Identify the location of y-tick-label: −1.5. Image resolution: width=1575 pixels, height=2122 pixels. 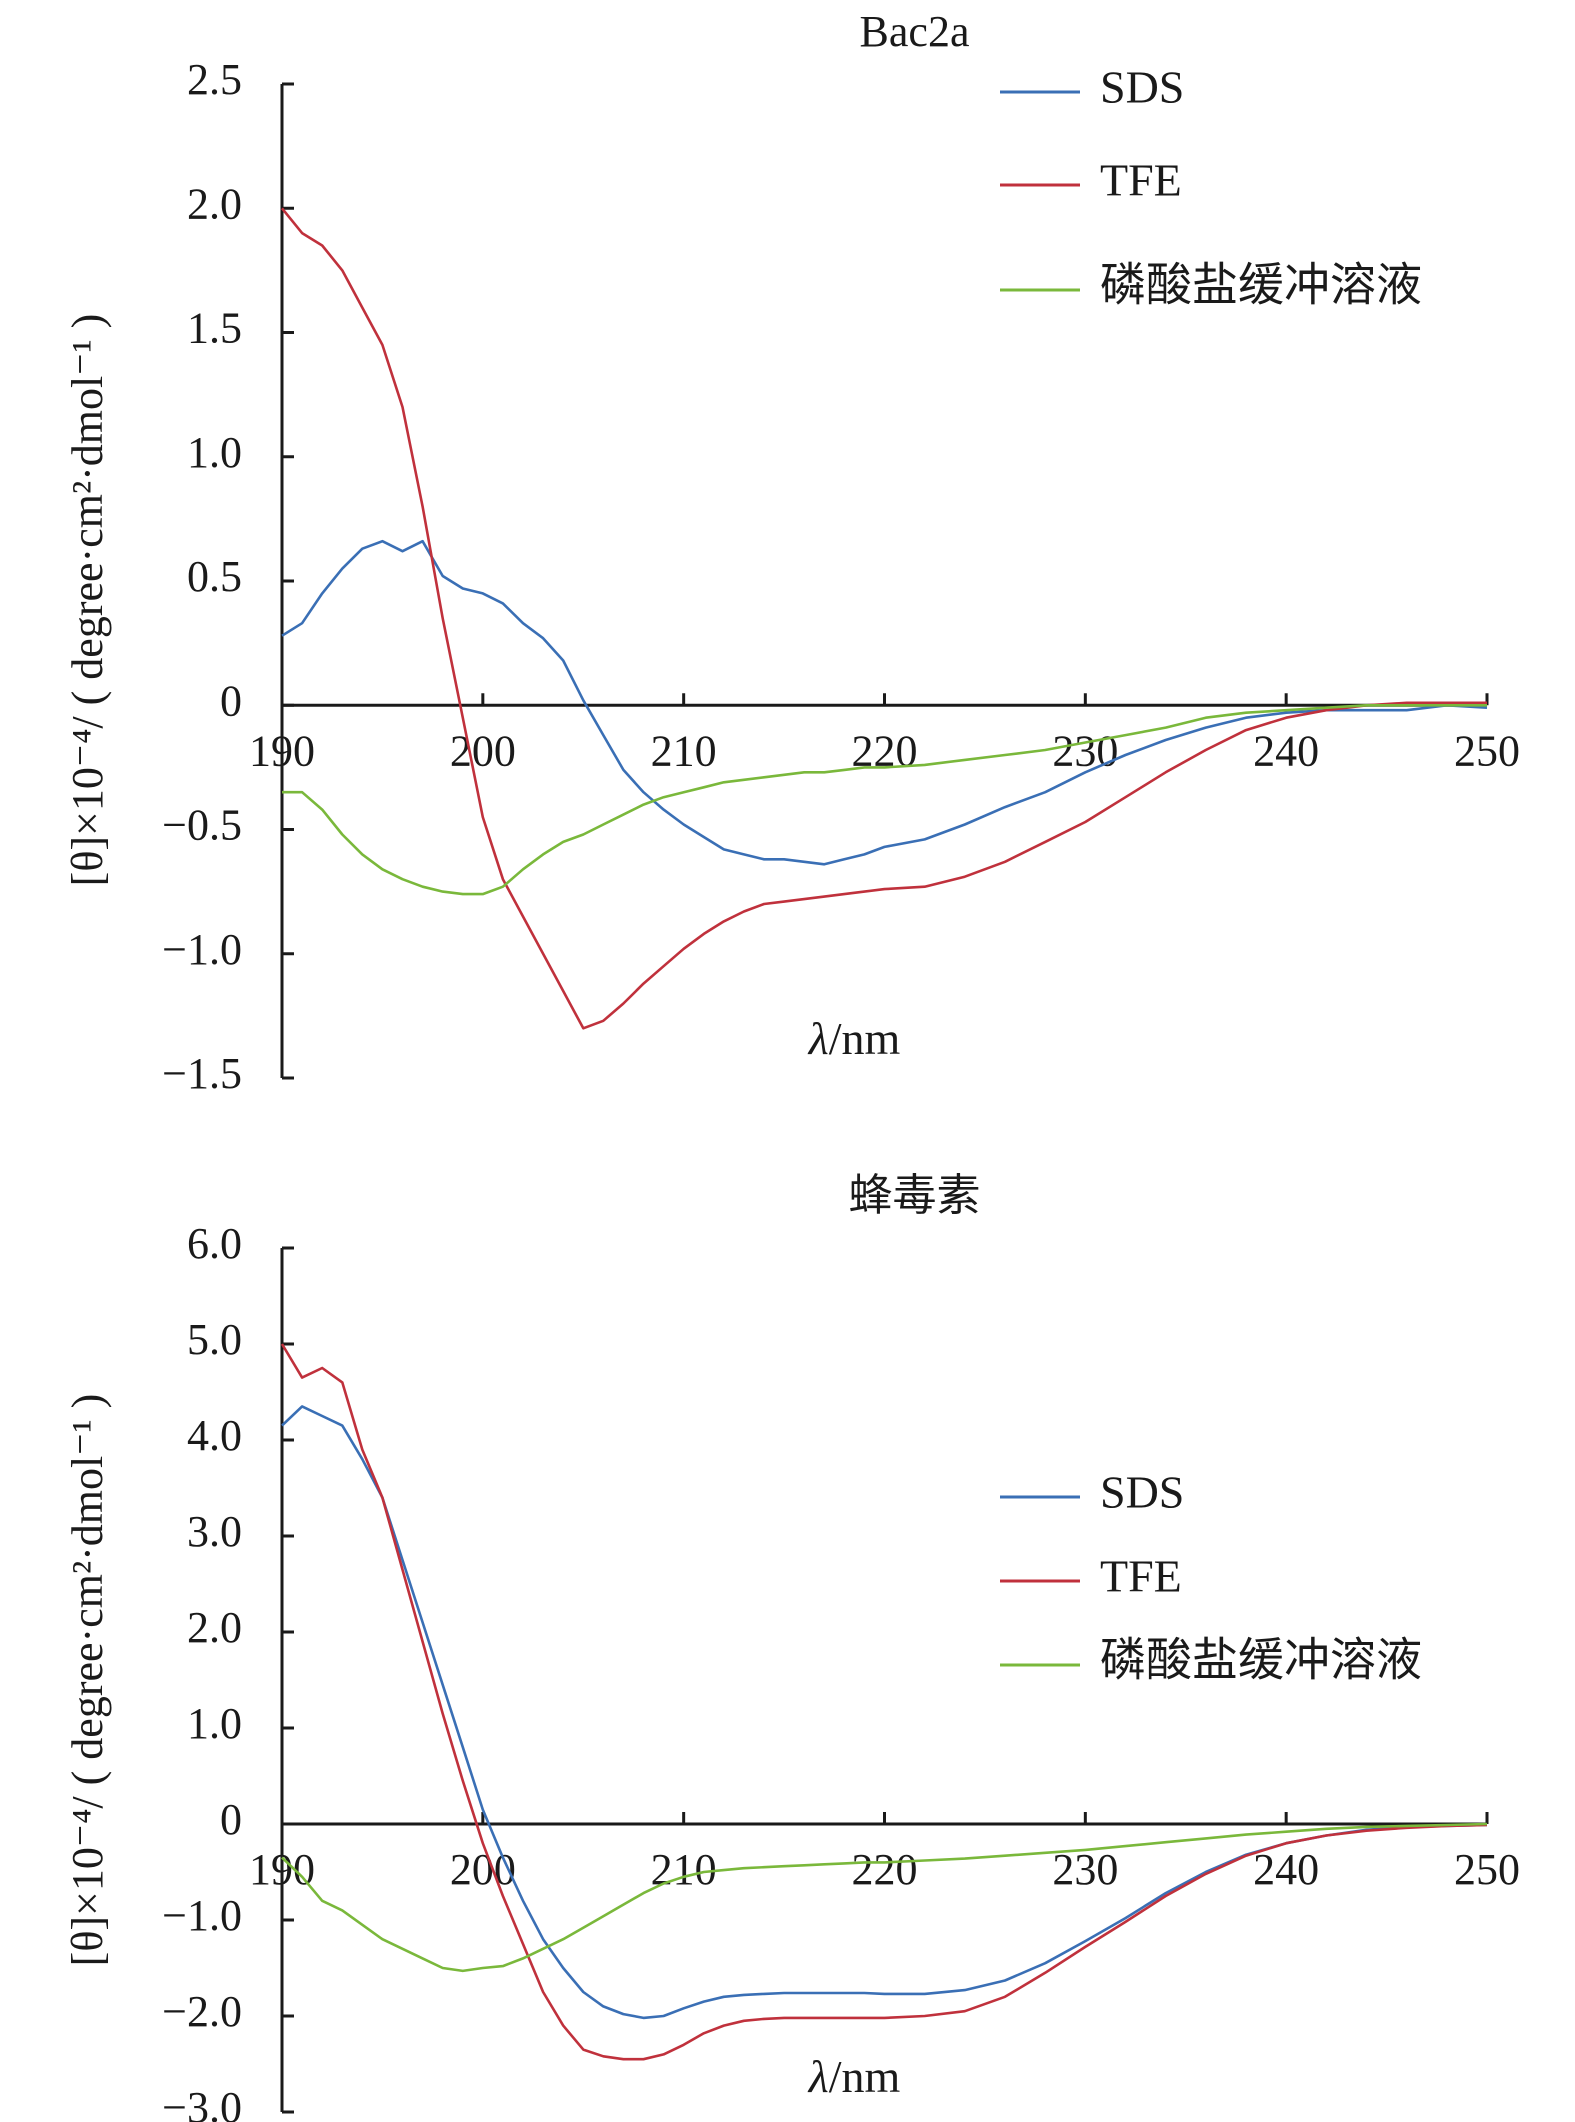
(202, 1073).